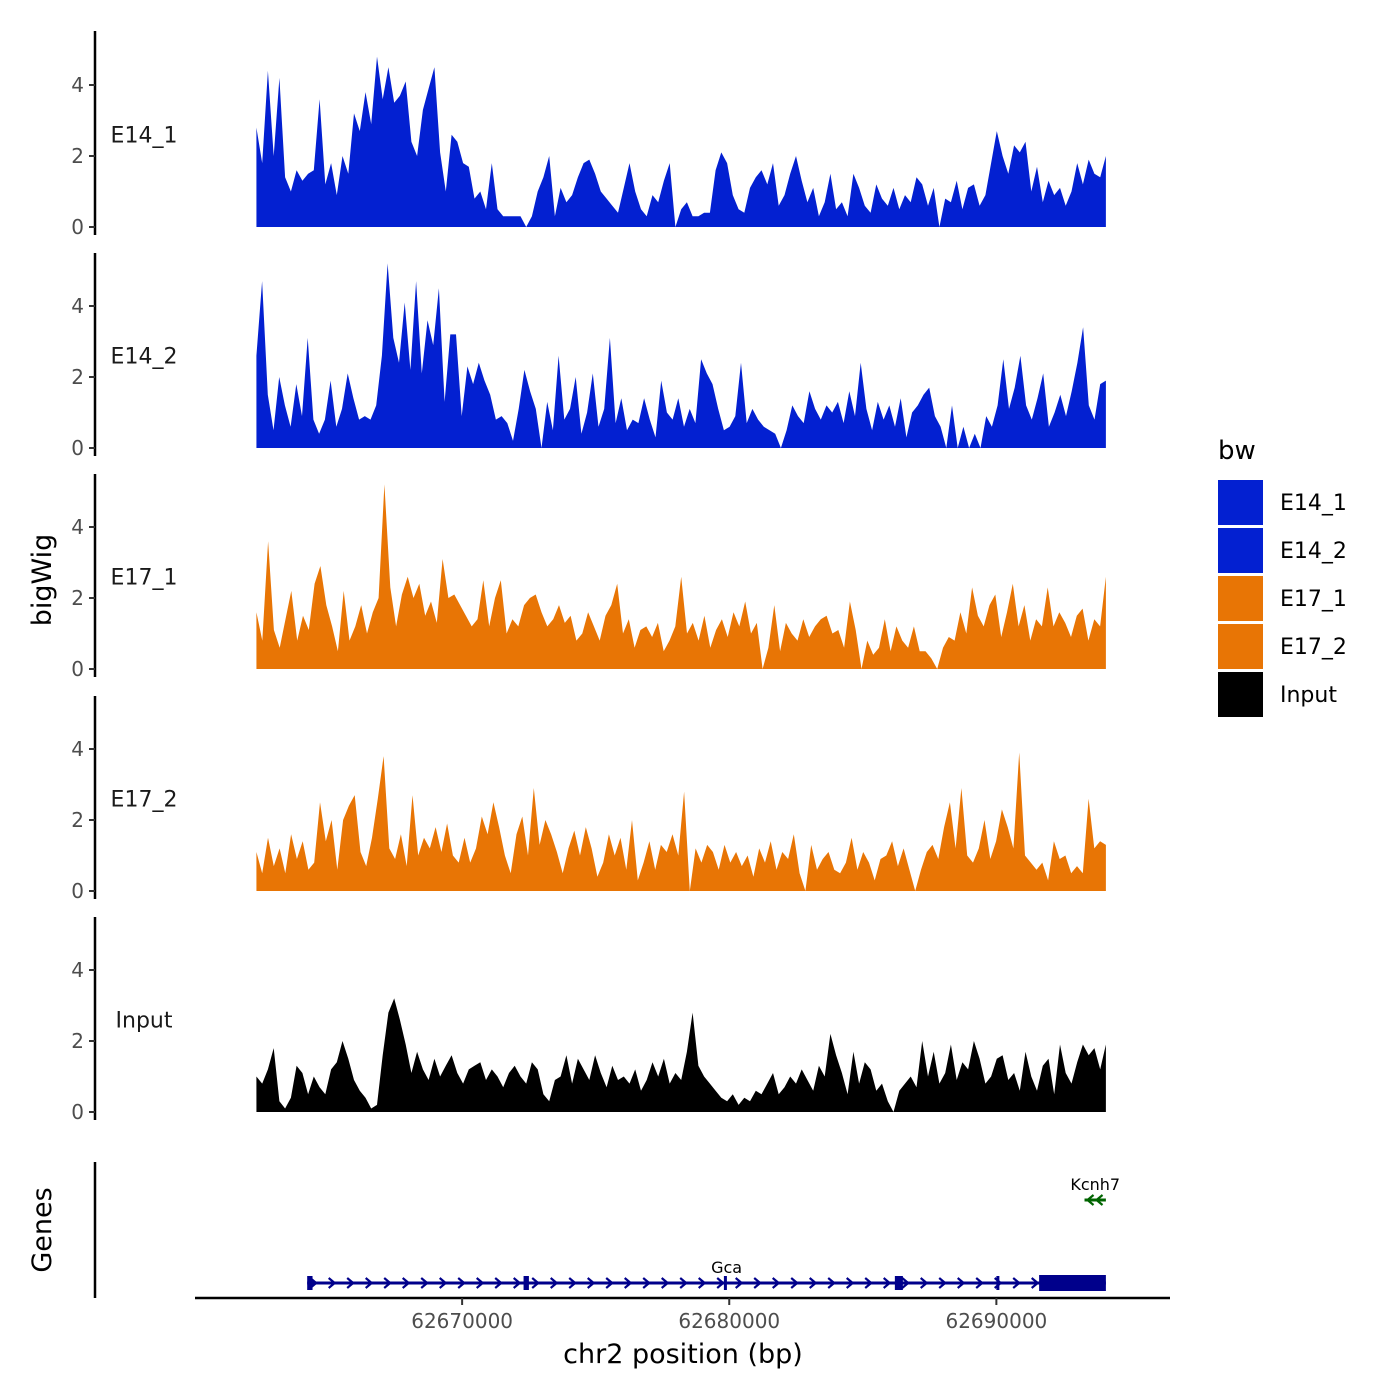 This screenshot has height=1400, width=1400. I want to click on track-E17_1: 0 2 4 E17_1, so click(588, 577).